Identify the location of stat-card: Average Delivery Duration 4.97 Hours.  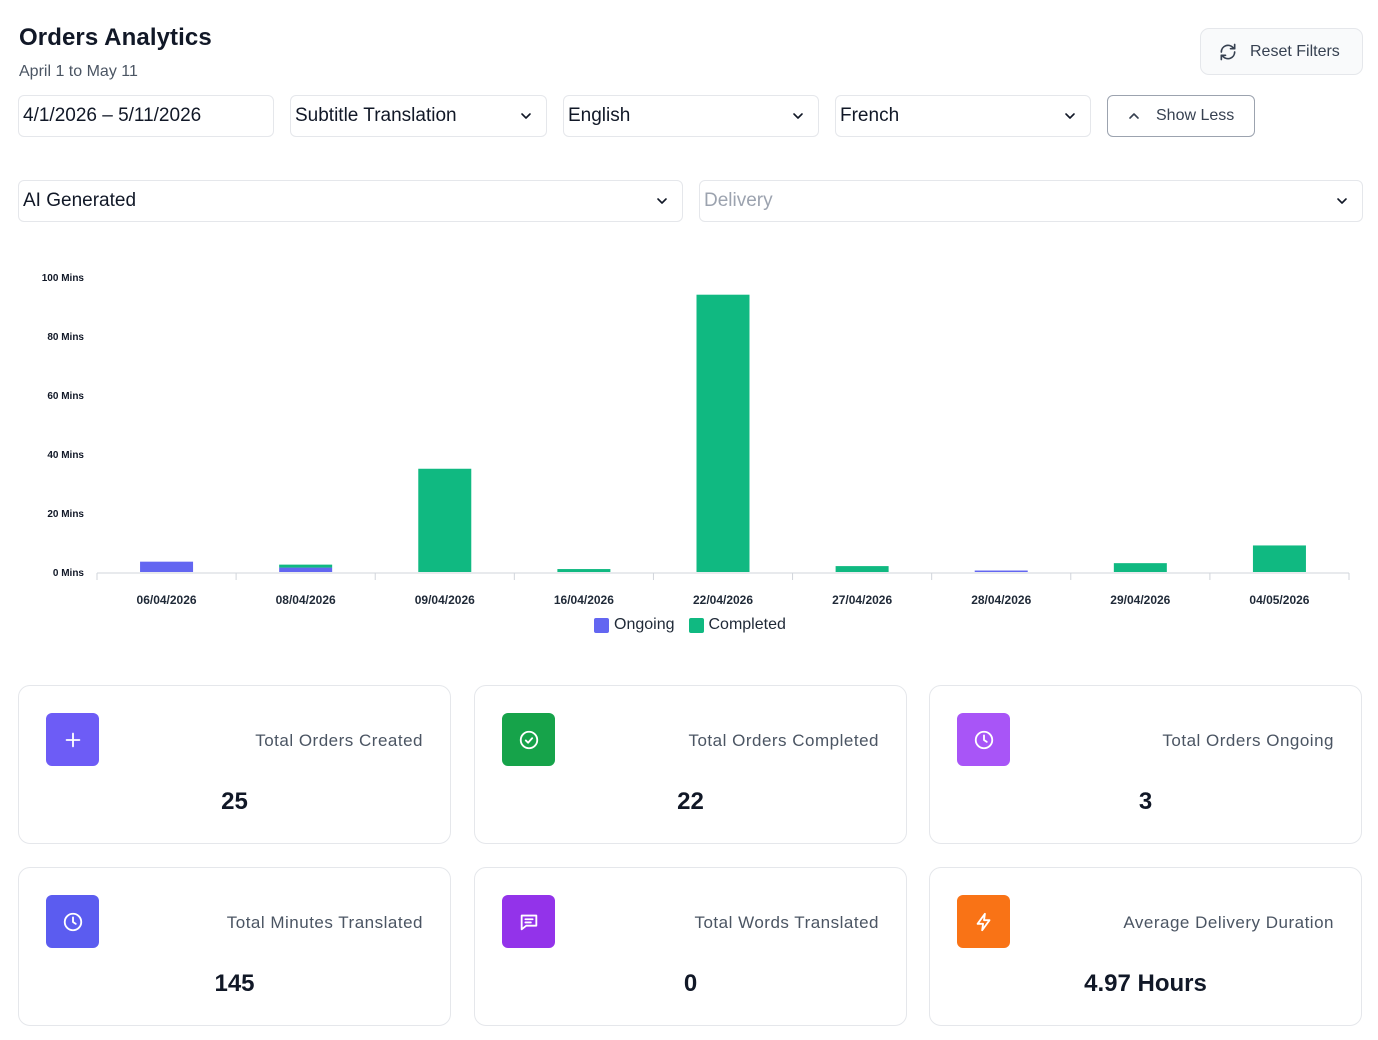
(1145, 946).